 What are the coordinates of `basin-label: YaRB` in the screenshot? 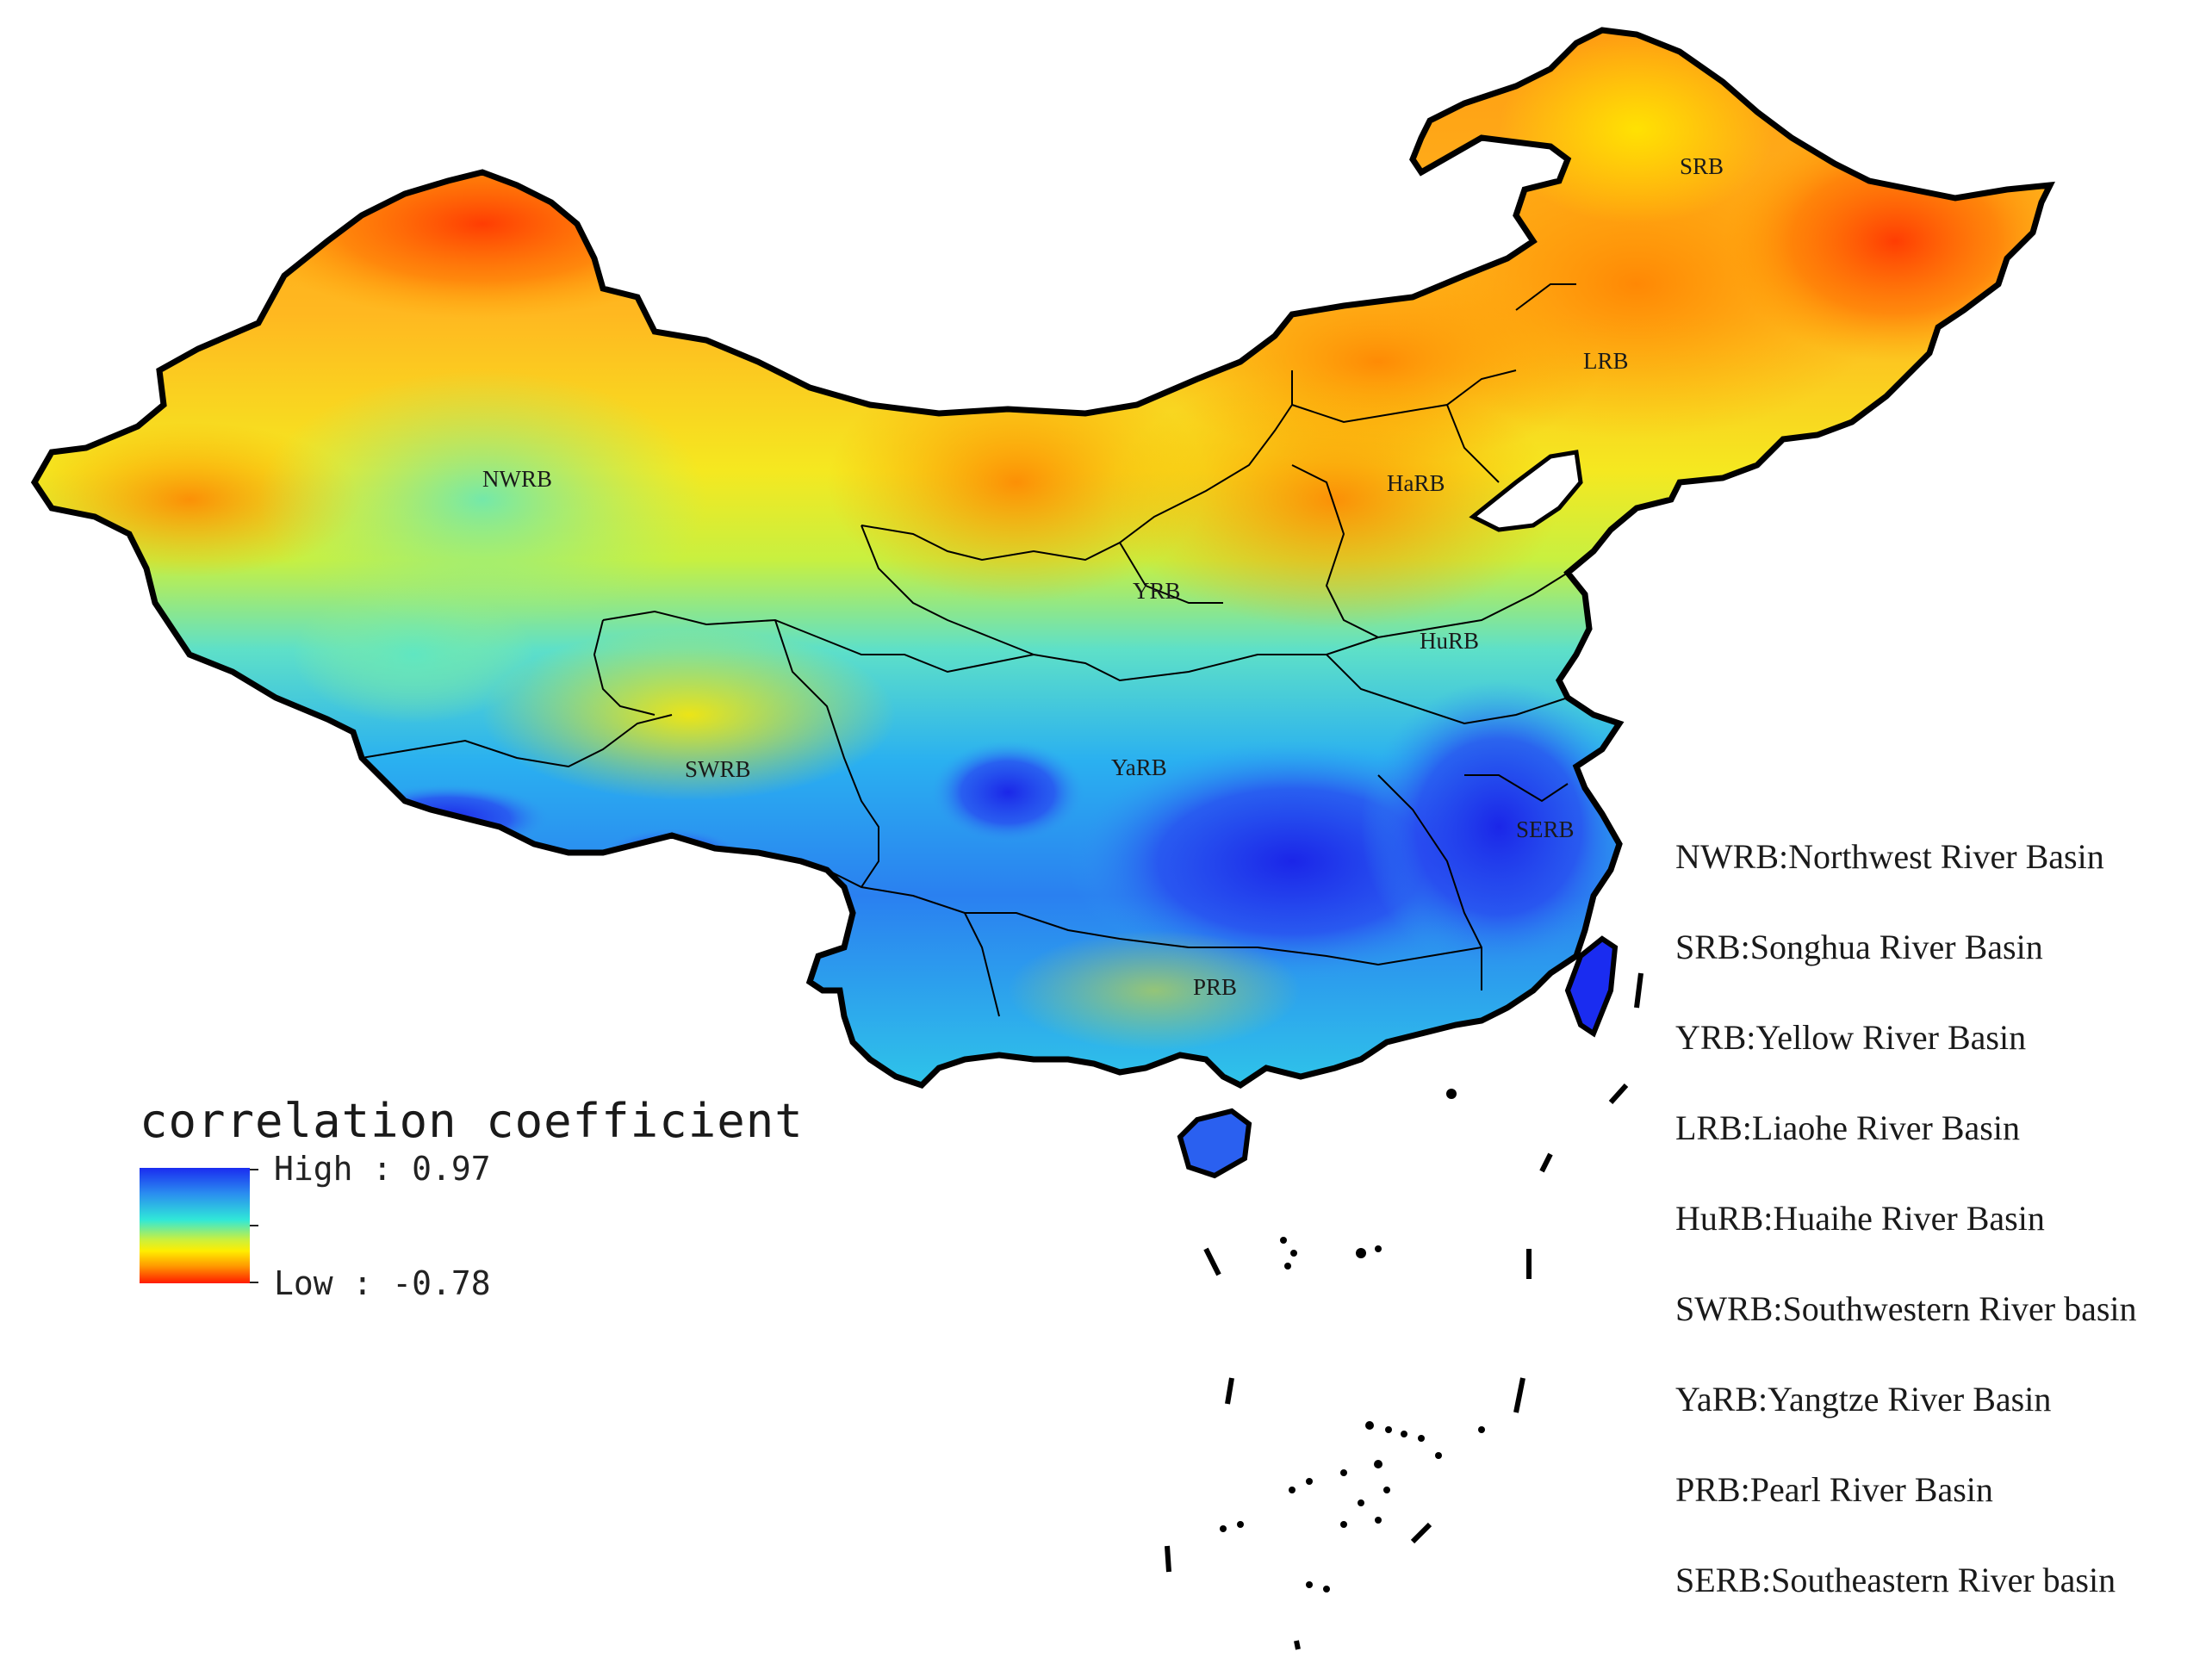 It's located at (1139, 767).